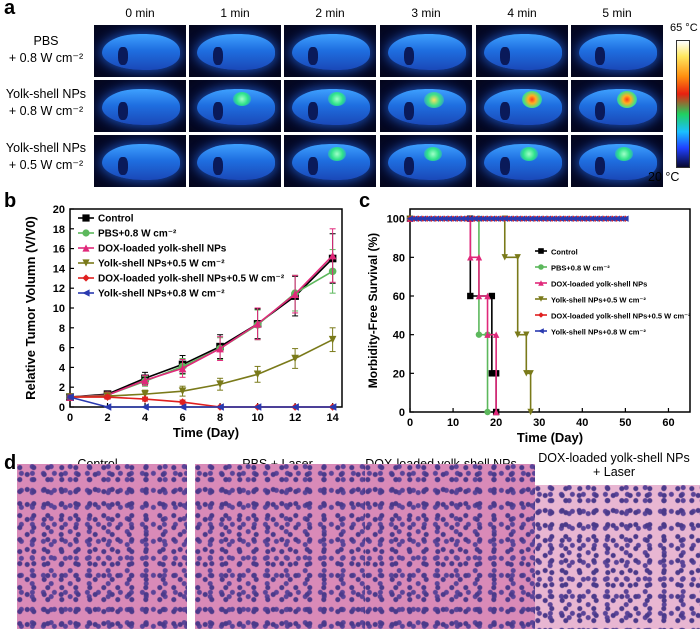  Describe the element at coordinates (396, 220) in the screenshot. I see `y-tick-label: 100` at that location.